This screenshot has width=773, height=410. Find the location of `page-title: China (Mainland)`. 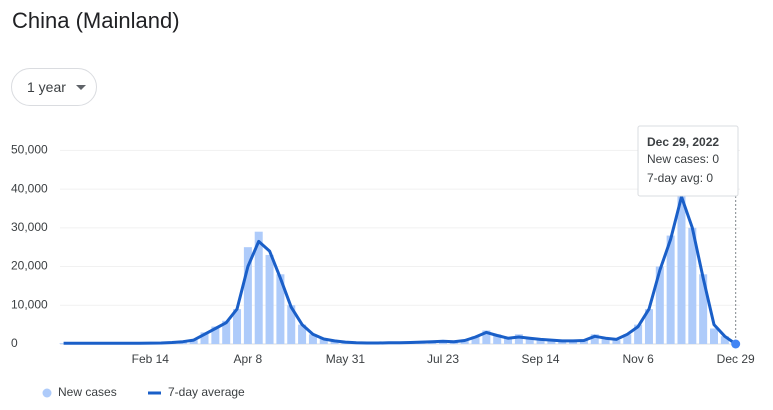

page-title: China (Mainland) is located at coordinates (96, 20).